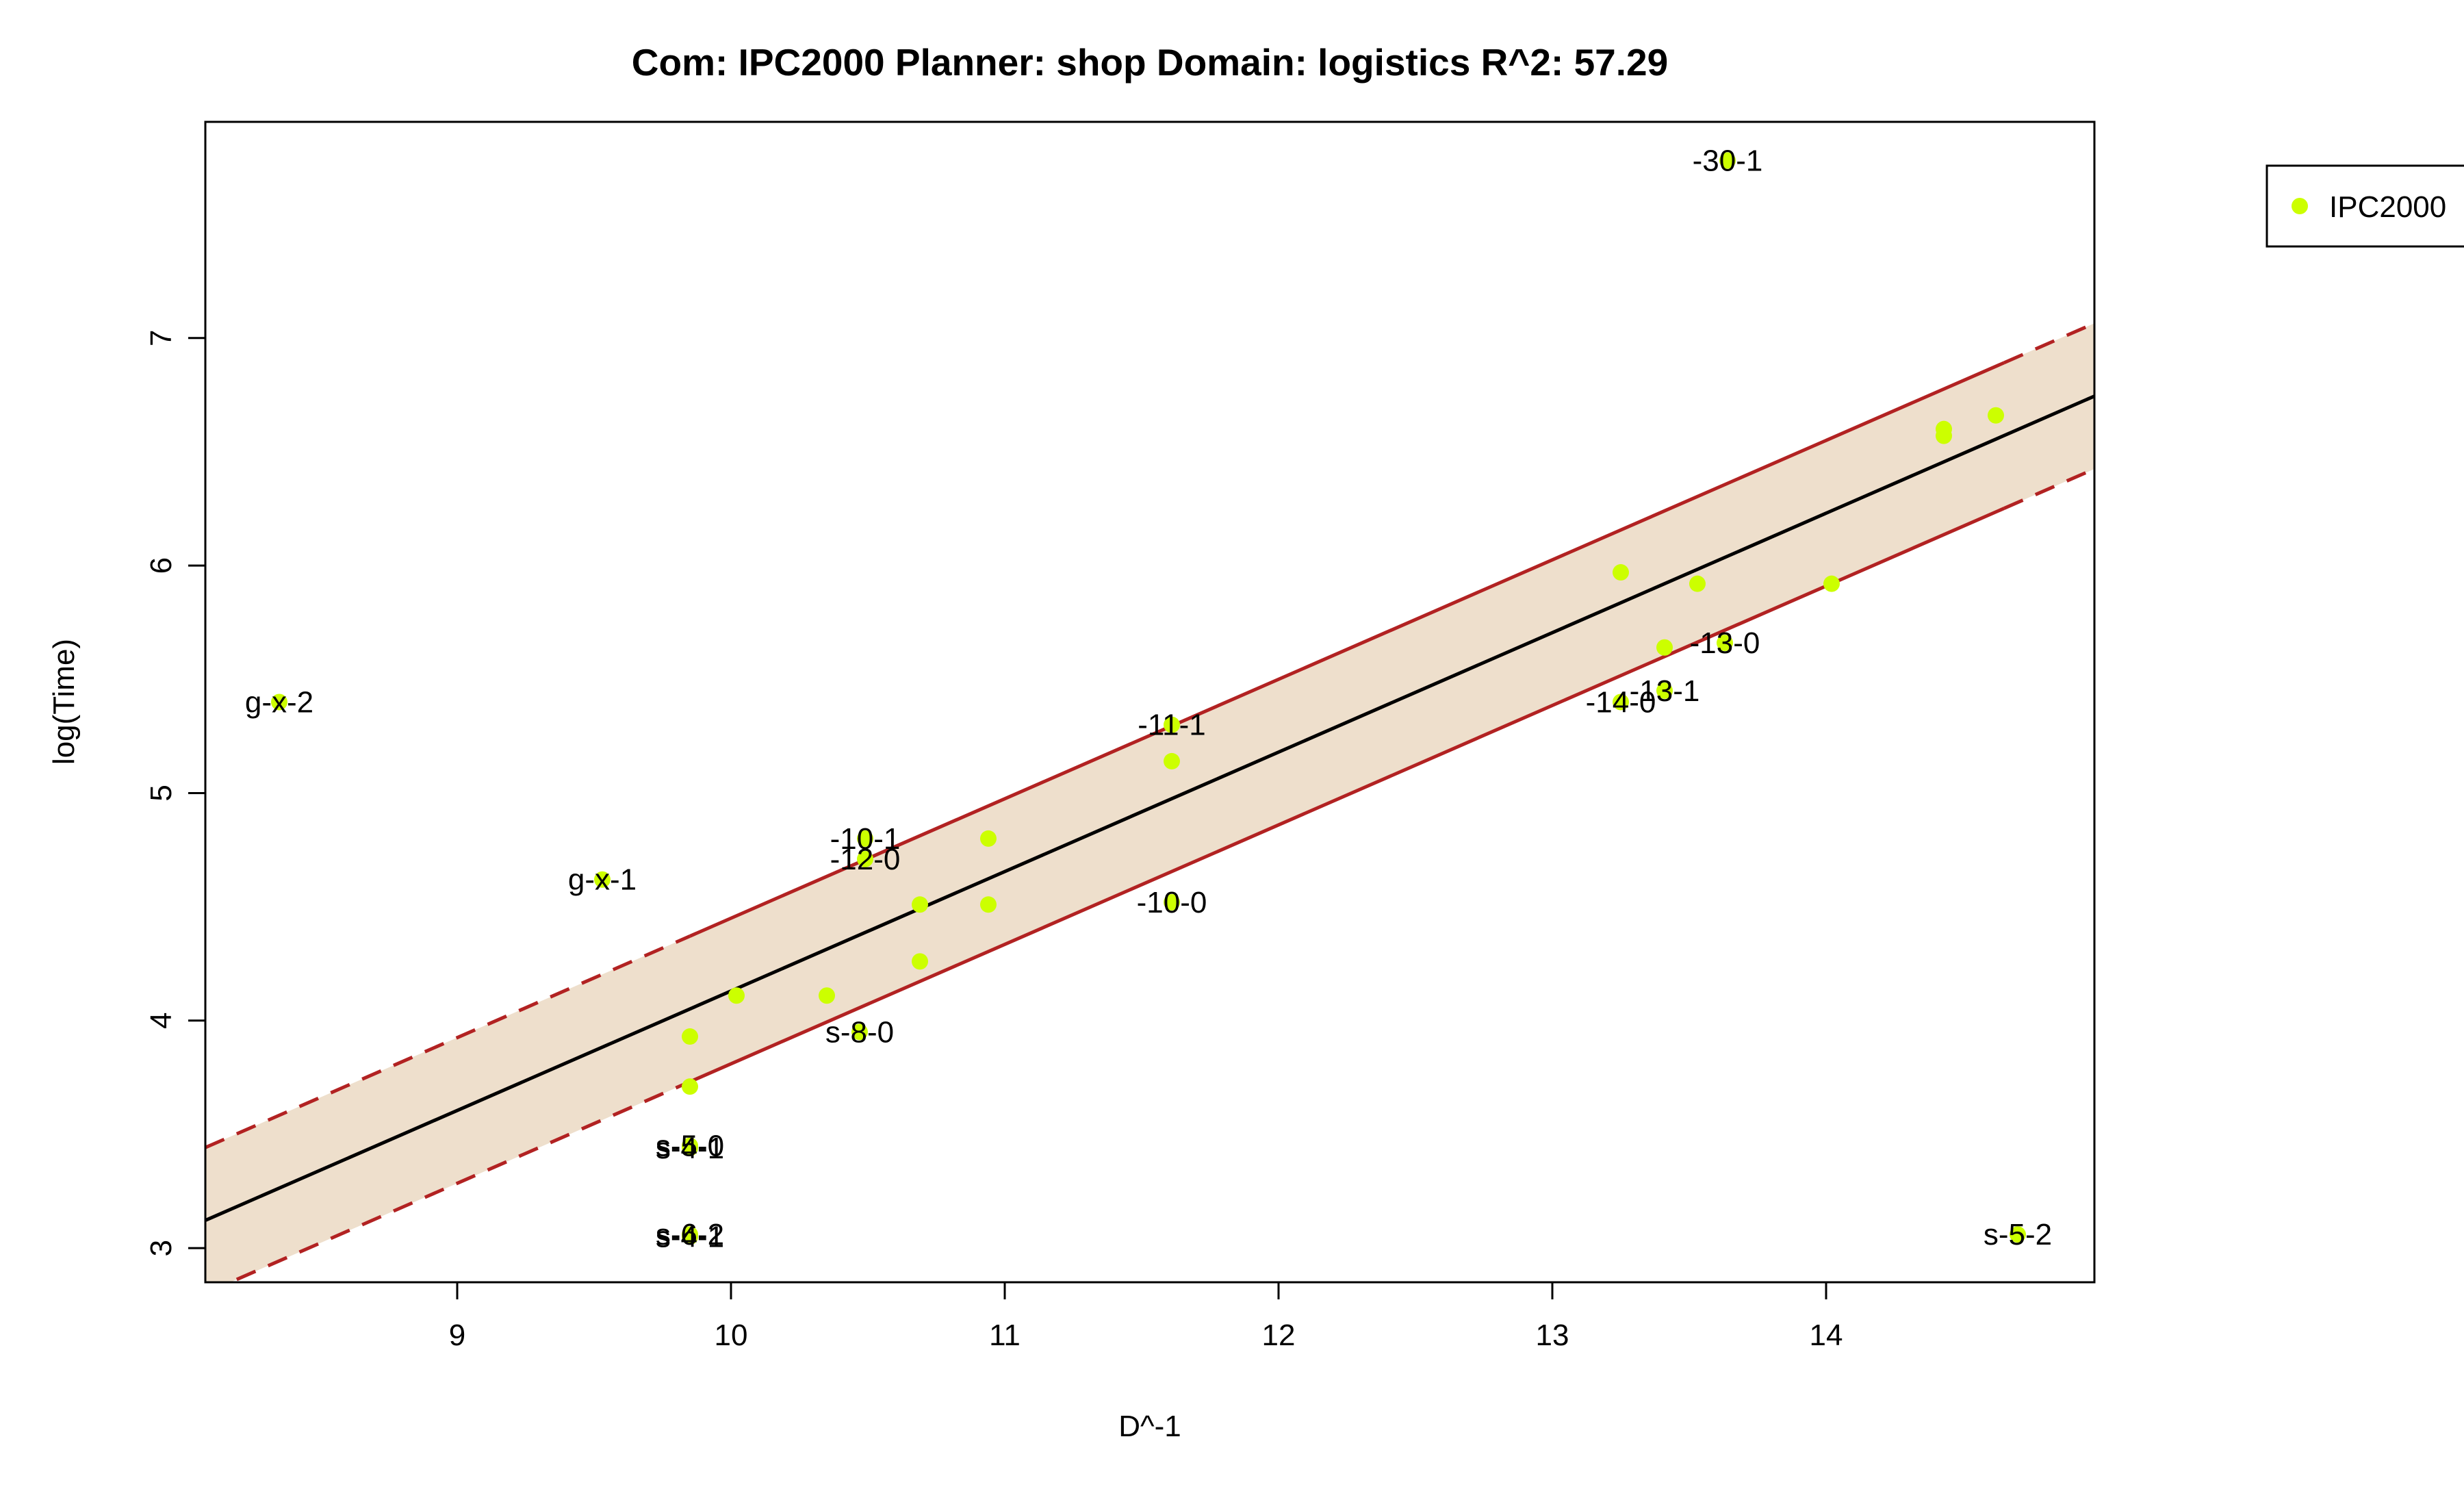 This screenshot has width=2464, height=1489. I want to click on point-label: s-8-0, so click(860, 1032).